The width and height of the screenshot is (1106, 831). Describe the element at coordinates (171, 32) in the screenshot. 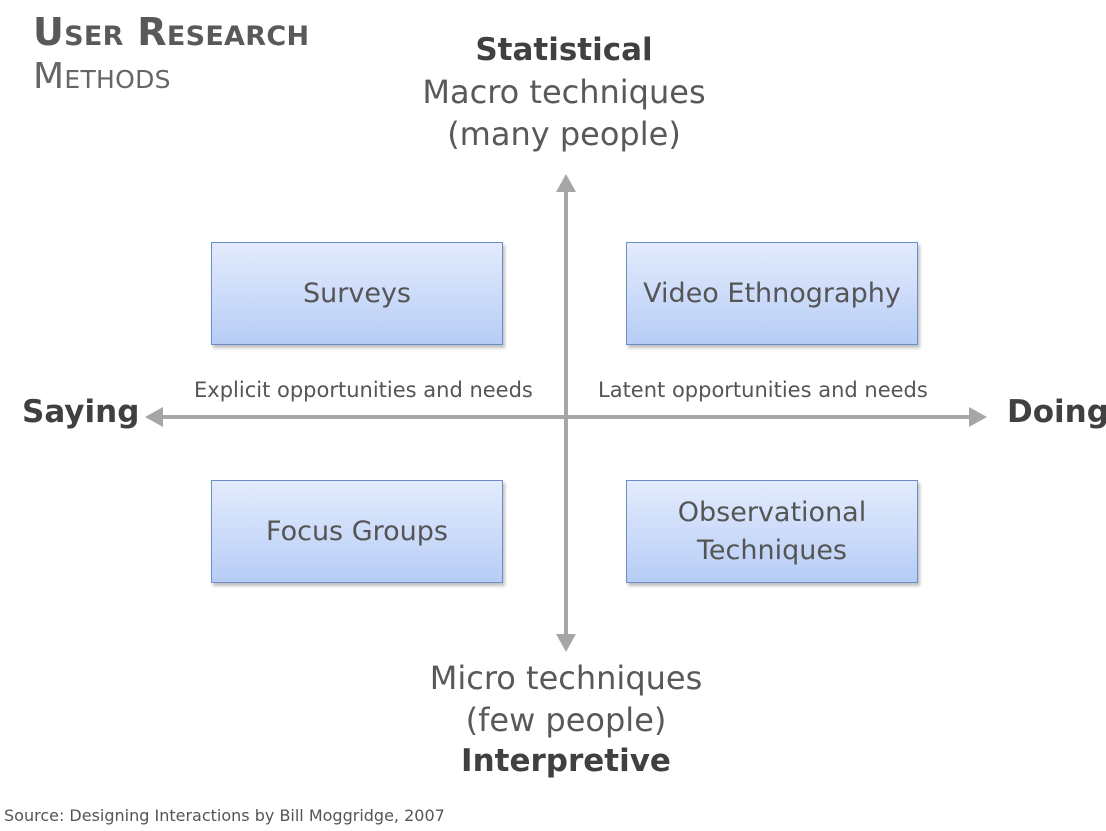

I see `page-title: User Research` at that location.